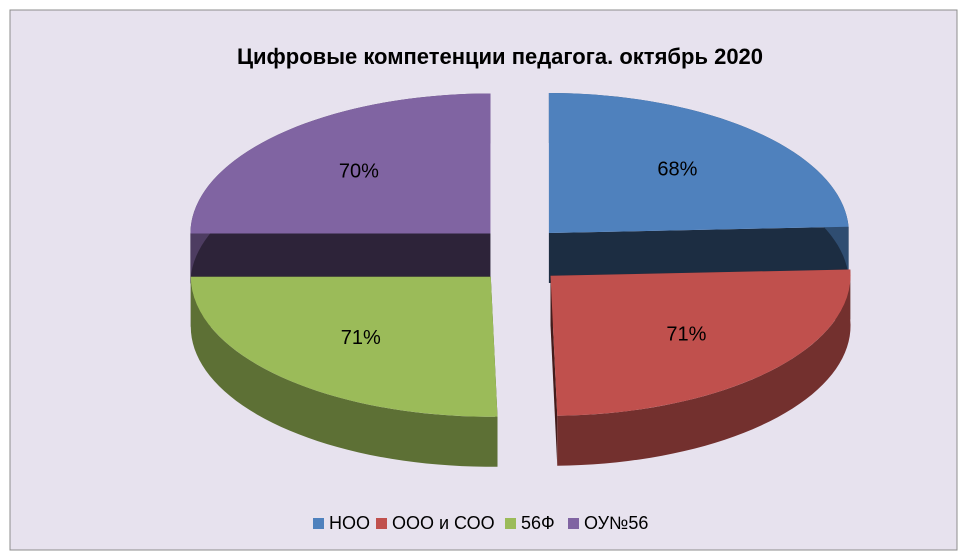  I want to click on legend-label: ОУ№56, so click(616, 523).